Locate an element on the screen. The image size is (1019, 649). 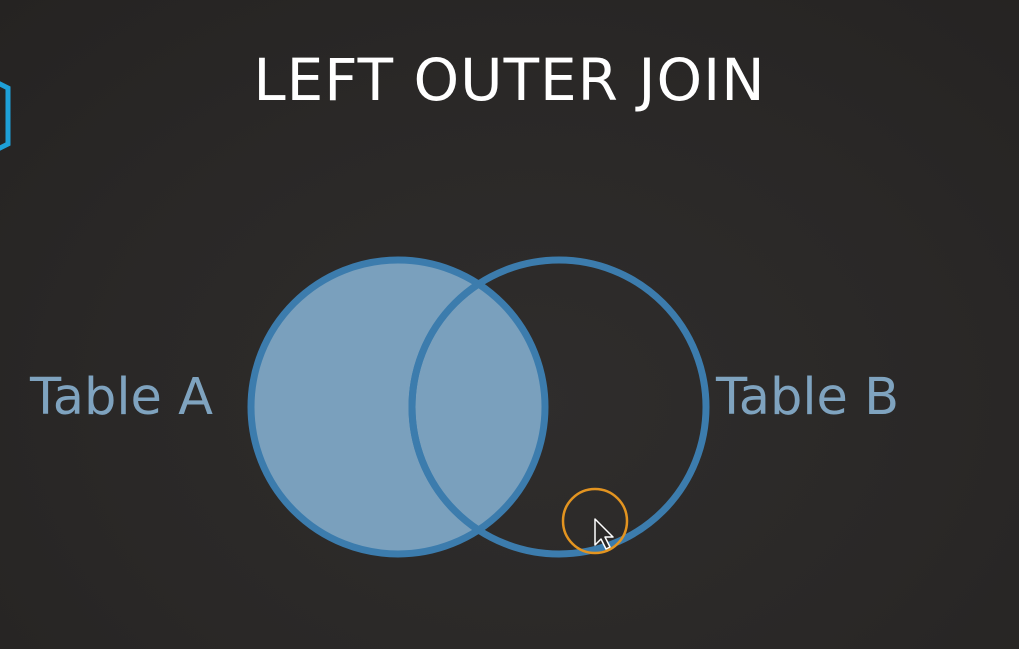
venn-circle-table-a-fill is located at coordinates (398, 407).